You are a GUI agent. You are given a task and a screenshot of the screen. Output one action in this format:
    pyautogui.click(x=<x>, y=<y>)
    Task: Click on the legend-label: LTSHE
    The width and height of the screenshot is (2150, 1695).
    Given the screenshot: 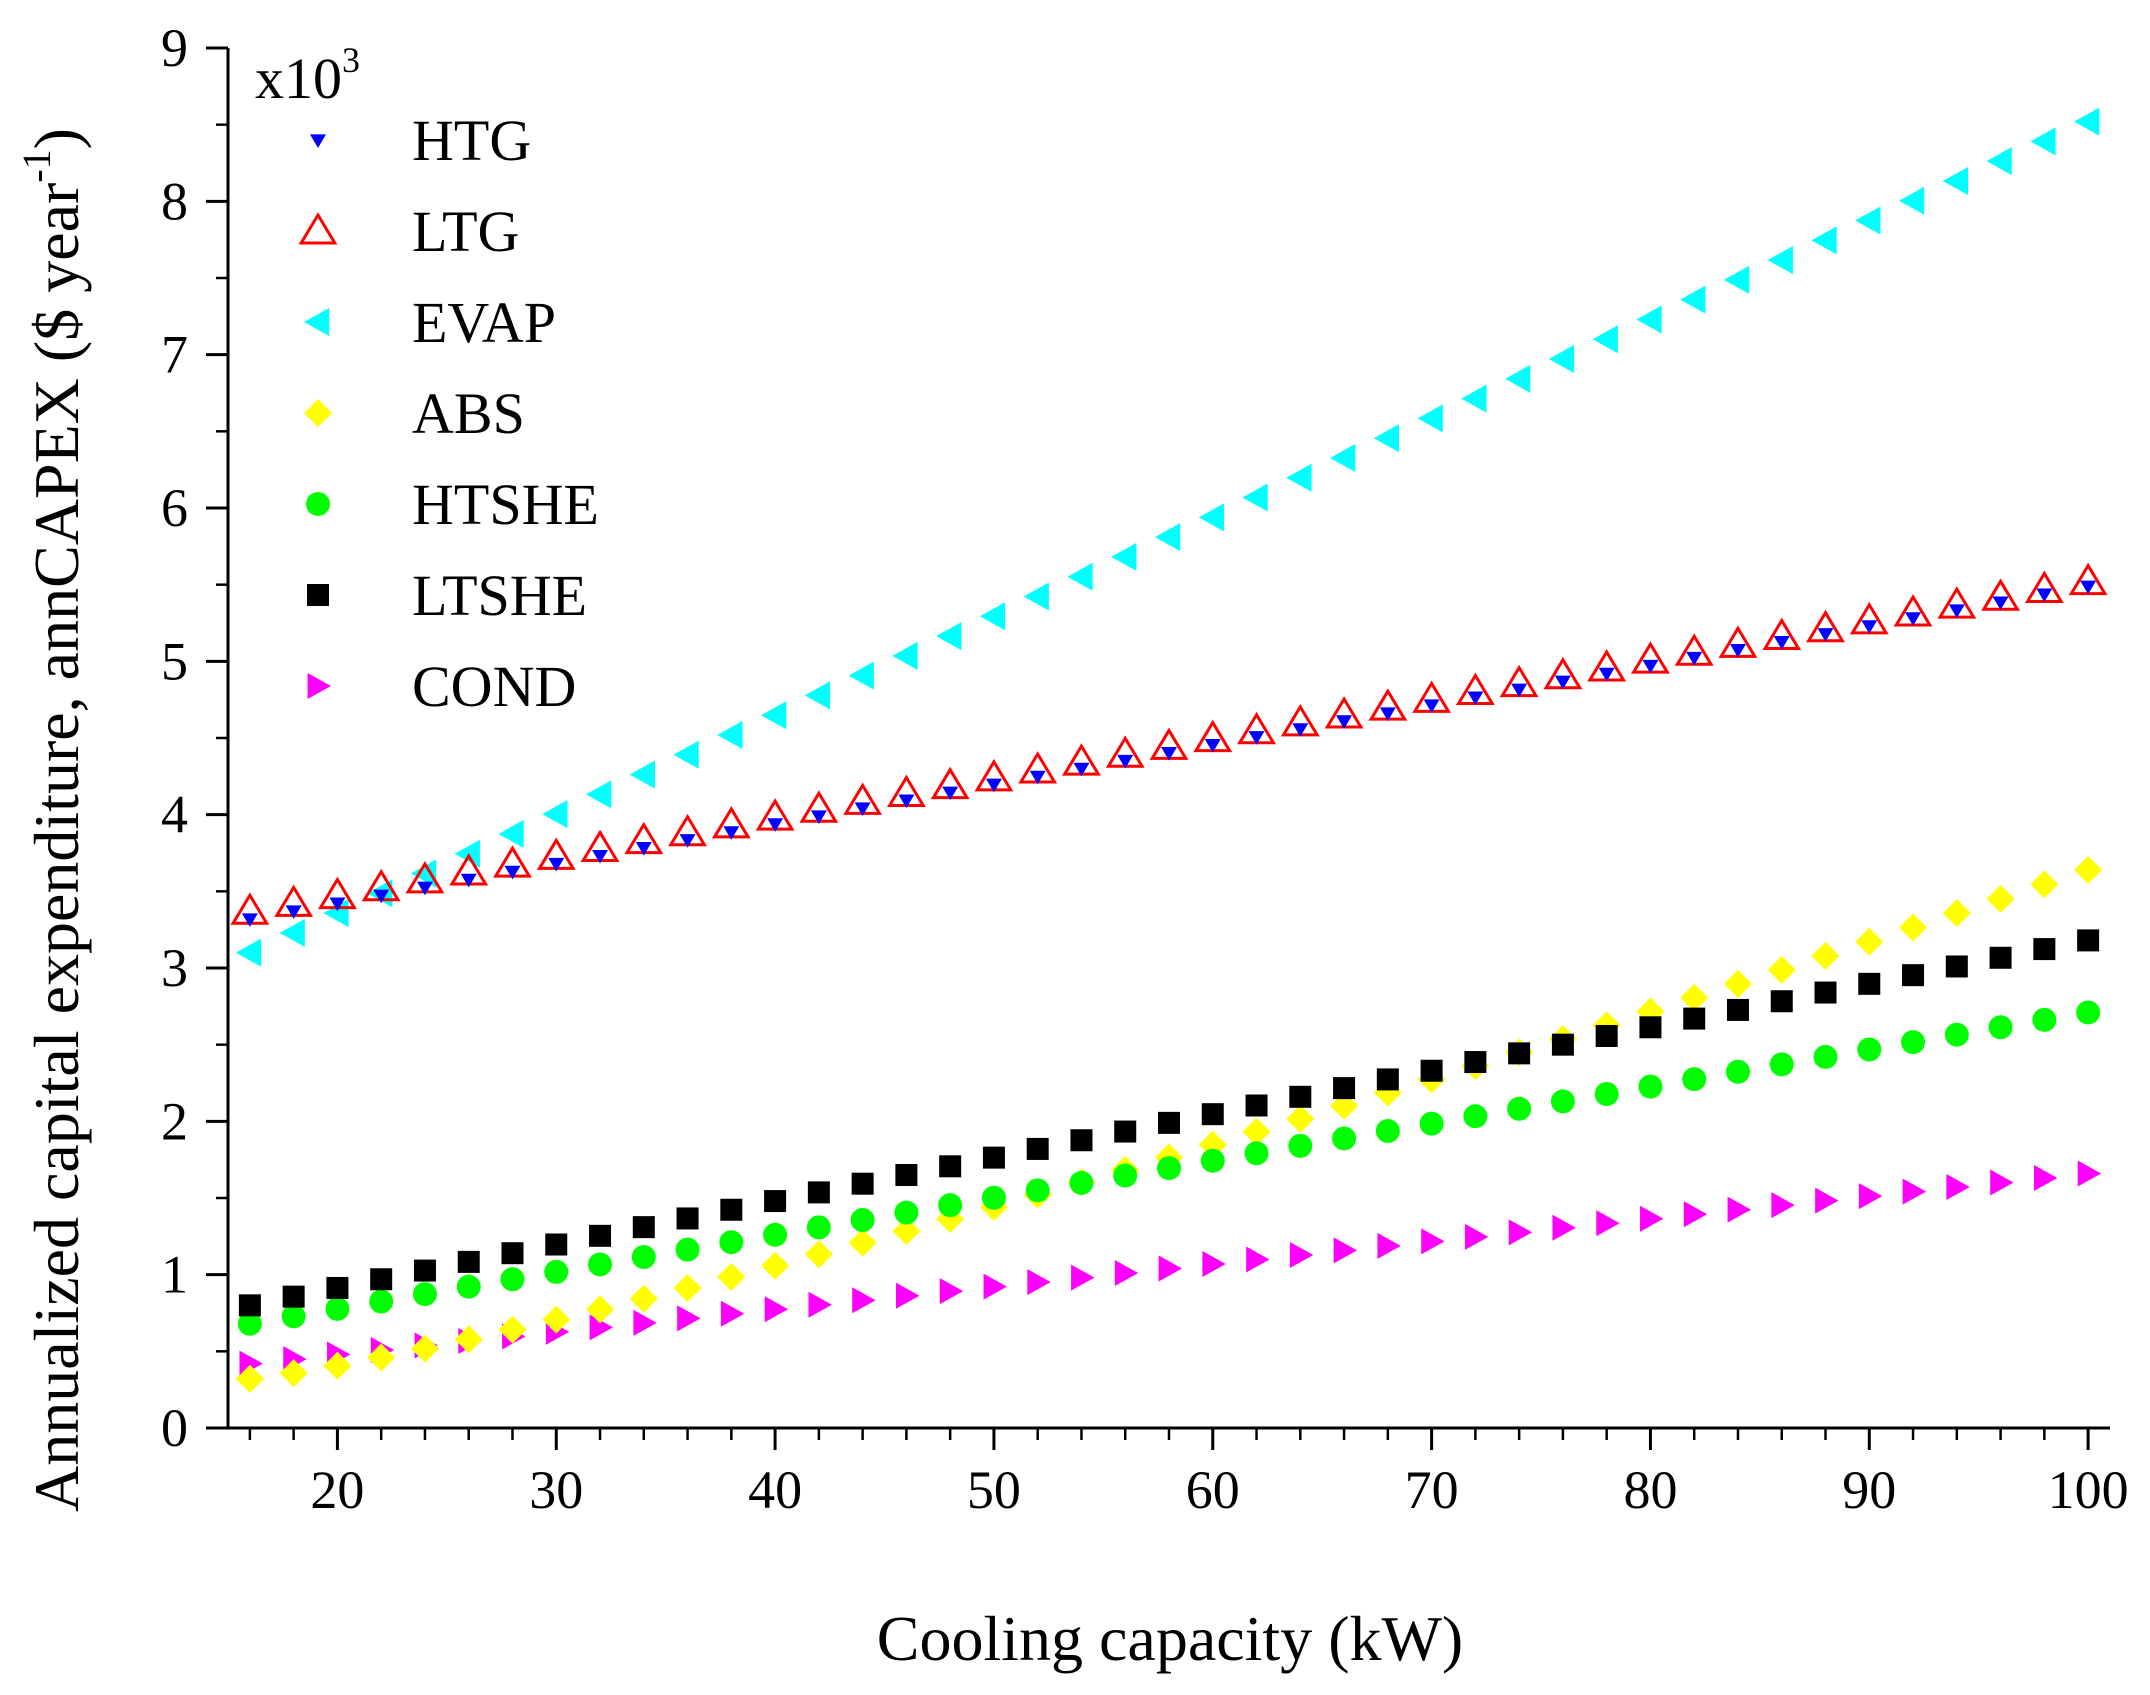 What is the action you would take?
    pyautogui.click(x=499, y=595)
    